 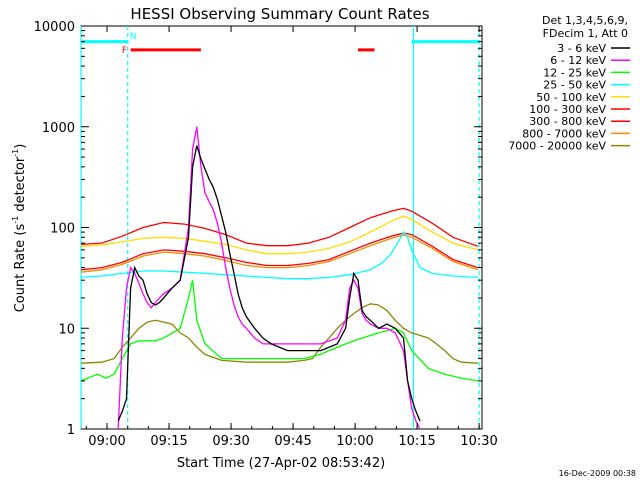 I want to click on legend-label-800-7000-kev: 800 - 7000 keV, so click(x=564, y=133).